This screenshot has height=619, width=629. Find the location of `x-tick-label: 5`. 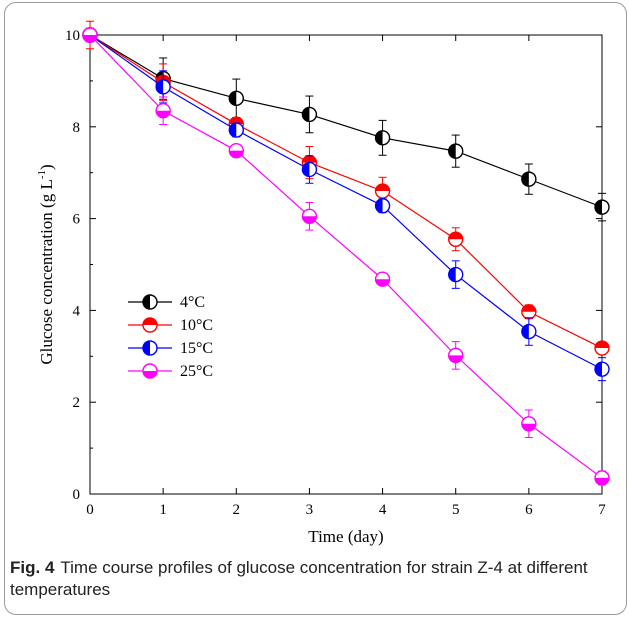

x-tick-label: 5 is located at coordinates (456, 510).